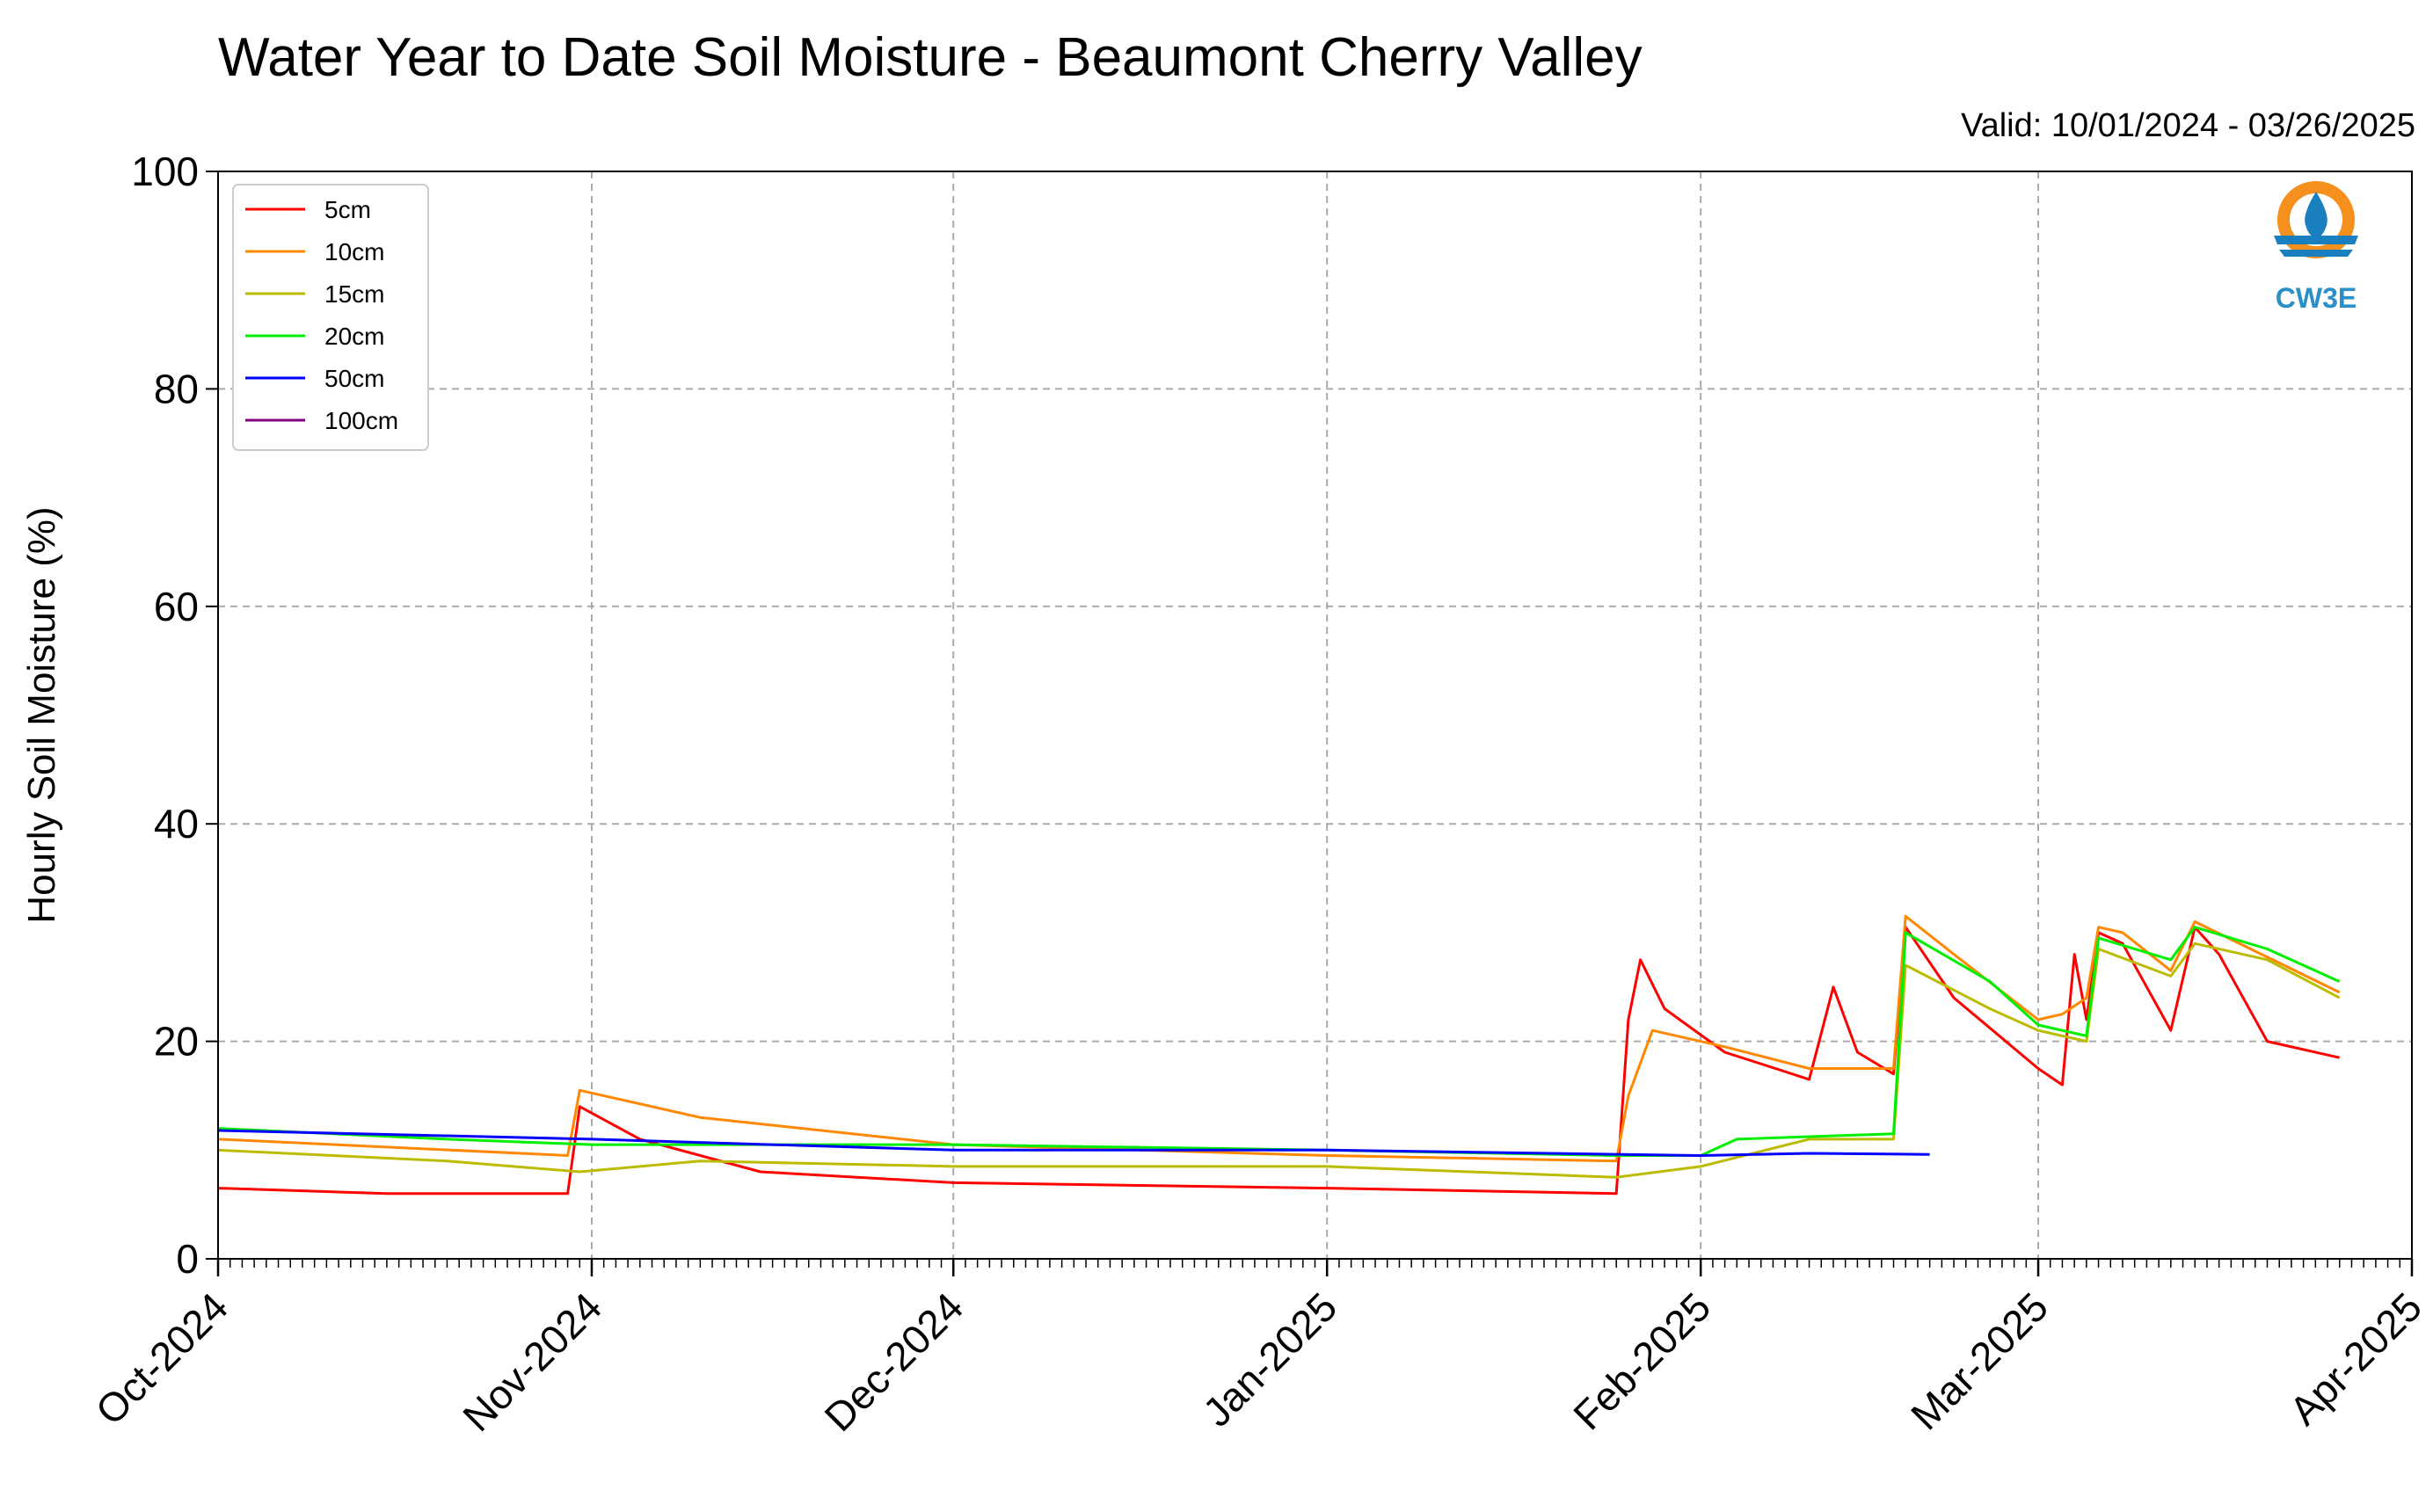 This screenshot has height=1512, width=2433. I want to click on y-tick-label: 20, so click(176, 1042).